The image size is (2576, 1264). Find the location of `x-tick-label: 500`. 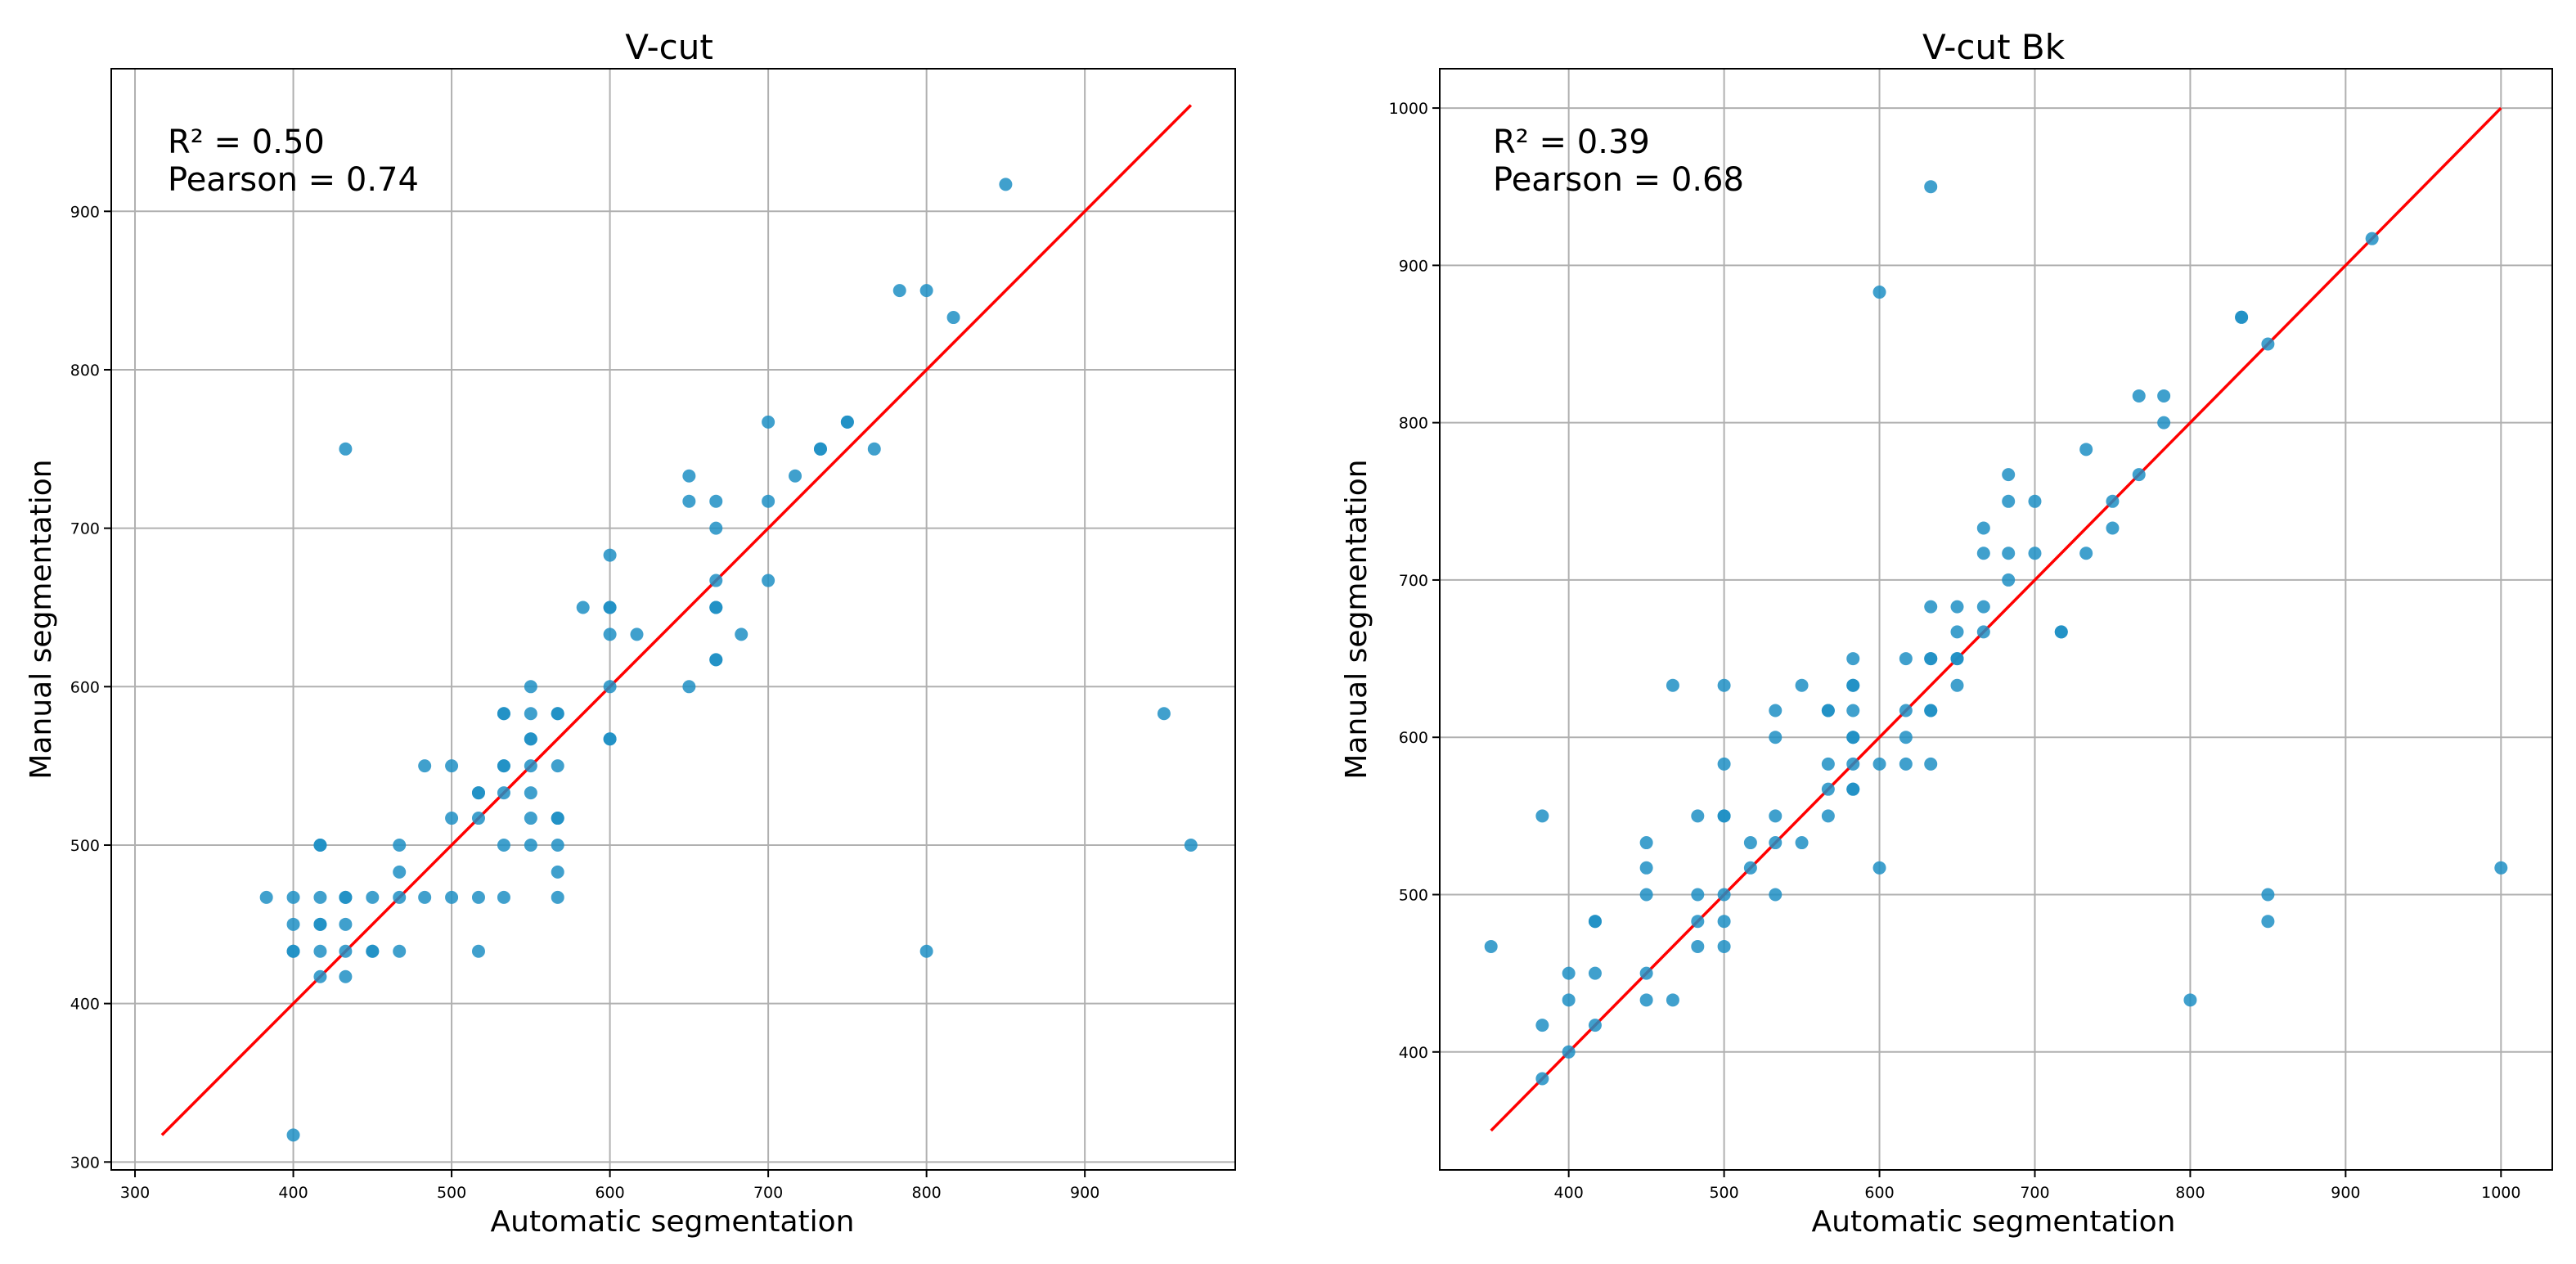

x-tick-label: 500 is located at coordinates (1724, 1193).